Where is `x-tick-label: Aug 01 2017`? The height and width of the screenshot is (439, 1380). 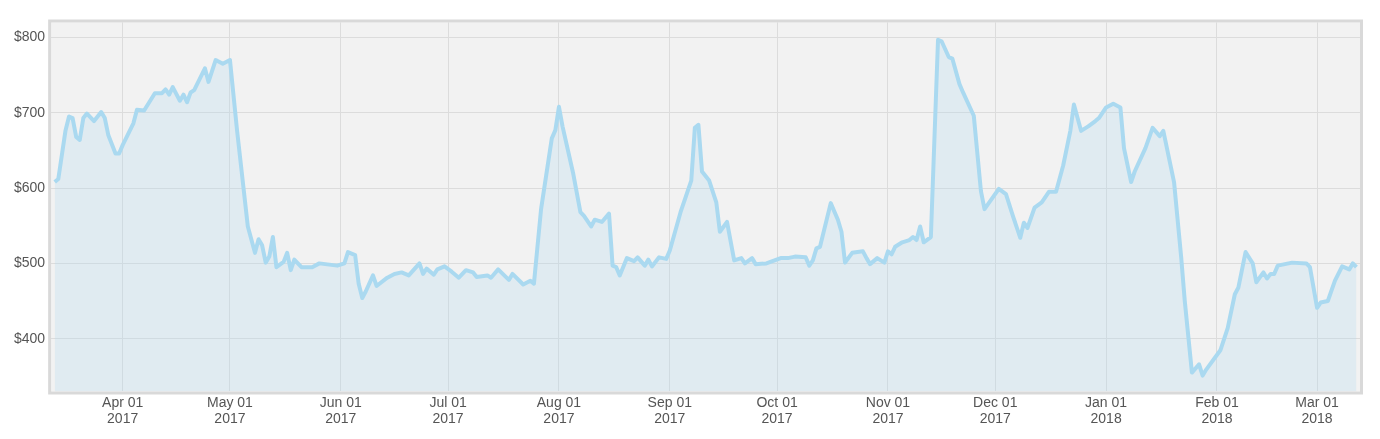 x-tick-label: Aug 01 2017 is located at coordinates (559, 410).